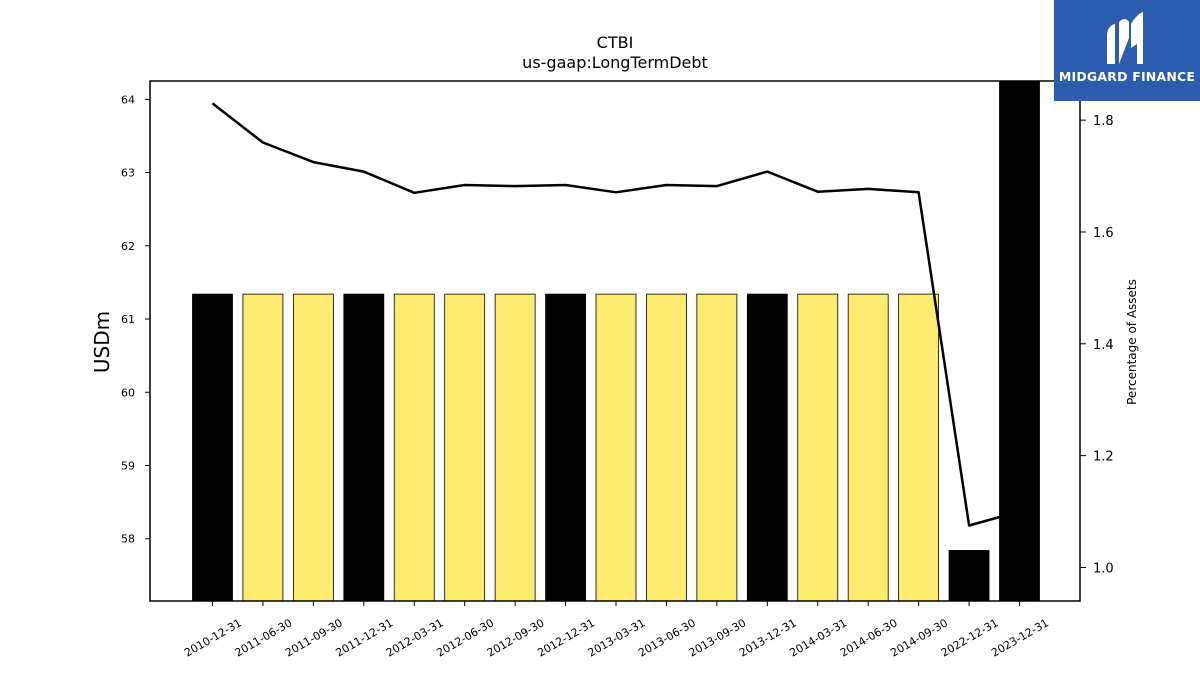 This screenshot has width=1200, height=675. Describe the element at coordinates (1020, 637) in the screenshot. I see `x-tick-label: 2023-12-31` at that location.